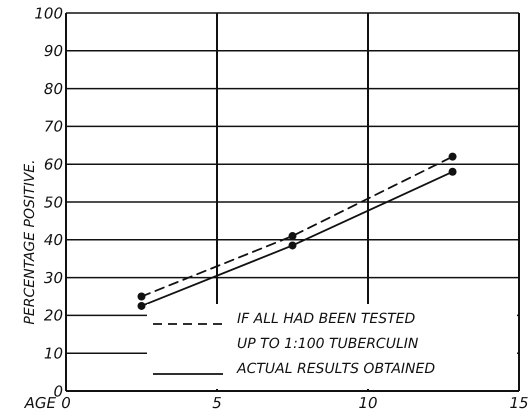 The image size is (531, 417). I want to click on y-tick-label: 30, so click(53, 277).